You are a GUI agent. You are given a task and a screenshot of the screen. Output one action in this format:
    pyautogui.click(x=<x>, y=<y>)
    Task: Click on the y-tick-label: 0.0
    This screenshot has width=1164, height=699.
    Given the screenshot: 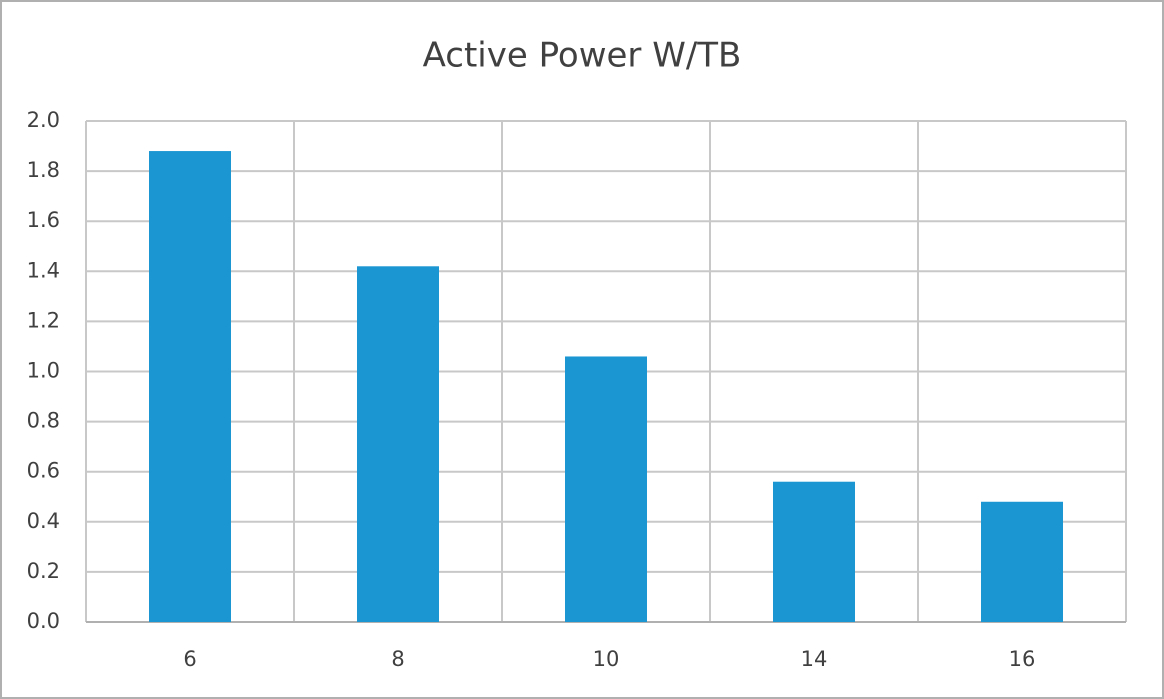 What is the action you would take?
    pyautogui.click(x=43, y=621)
    